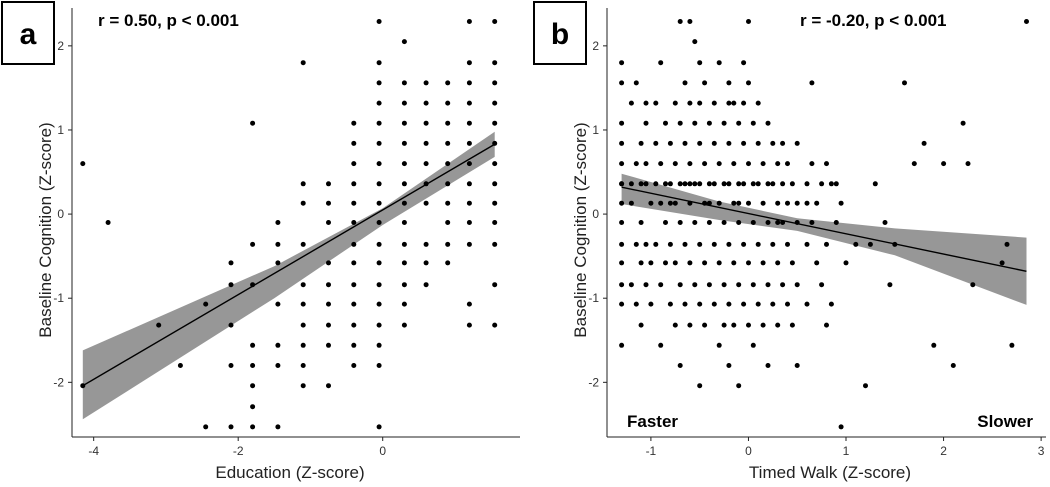  I want to click on panel-b-label-box, so click(560, 33).